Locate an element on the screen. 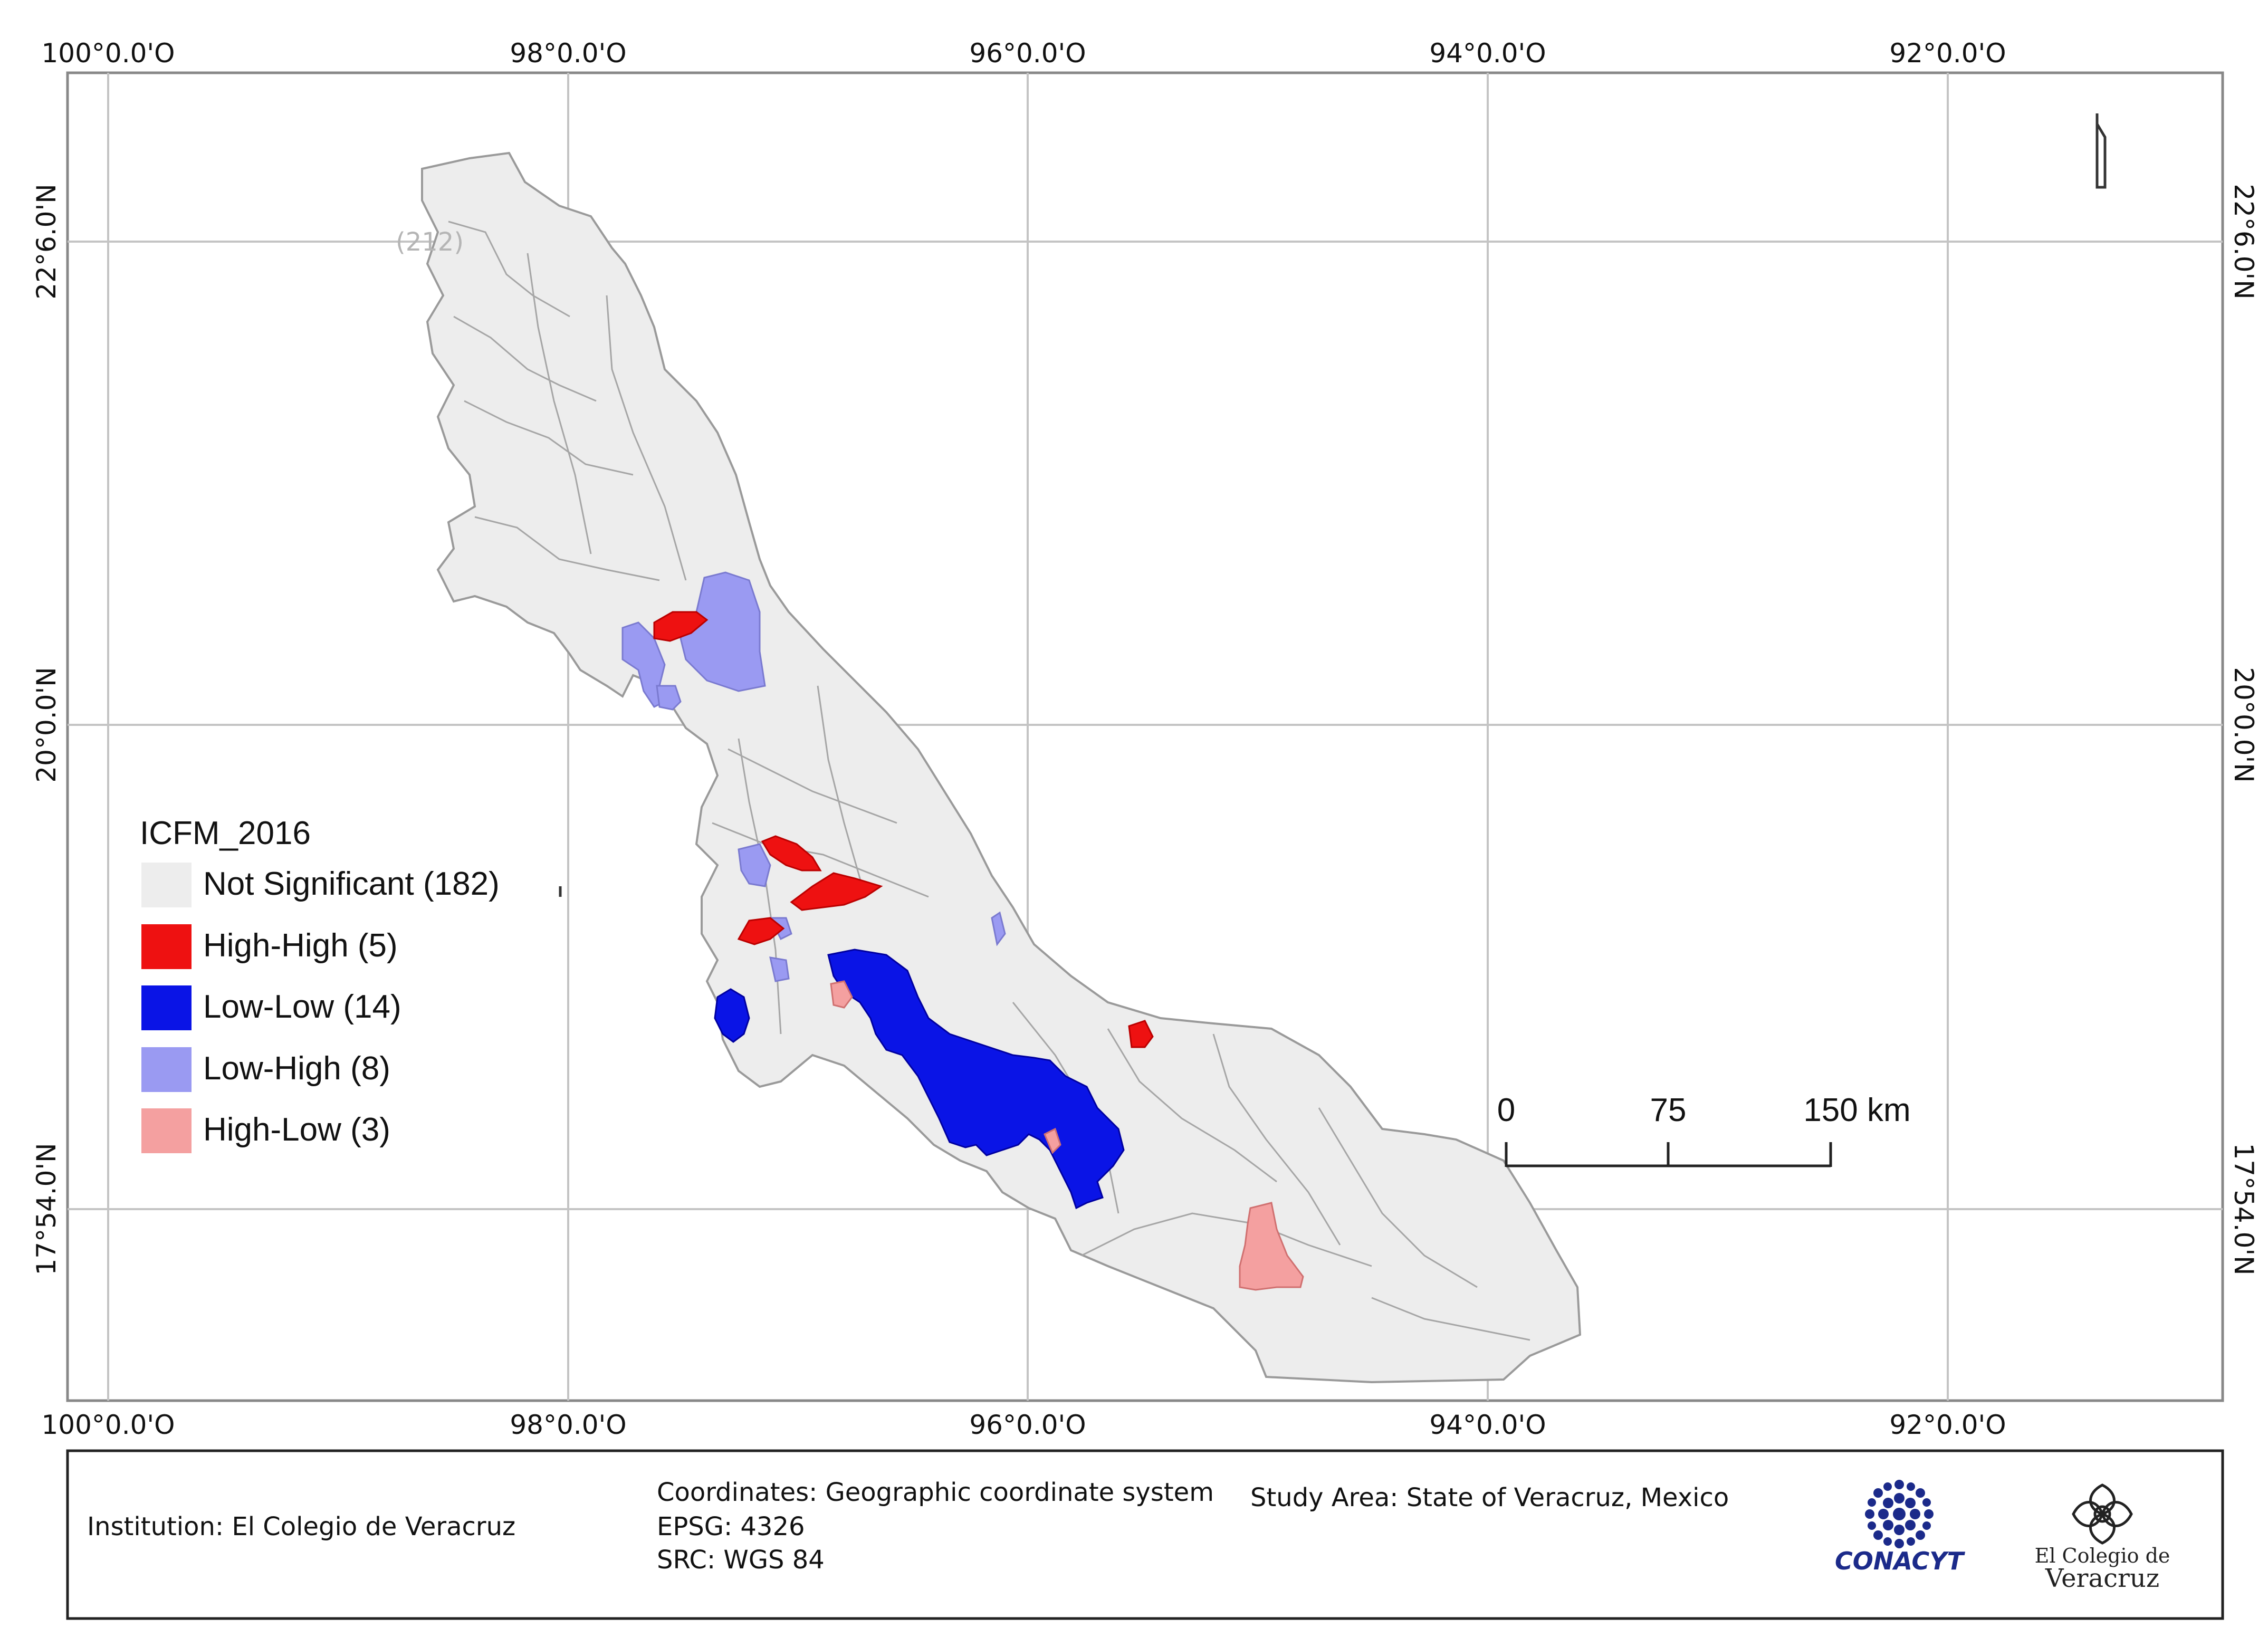  colegio-logo-line-1: El Colegio de is located at coordinates (2103, 1555).